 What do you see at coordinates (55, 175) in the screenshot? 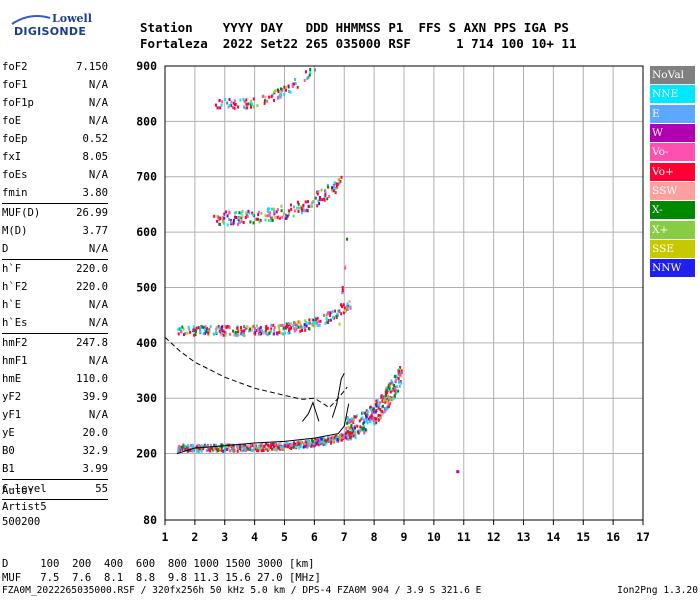
I see `param-row: foEs N/A` at bounding box center [55, 175].